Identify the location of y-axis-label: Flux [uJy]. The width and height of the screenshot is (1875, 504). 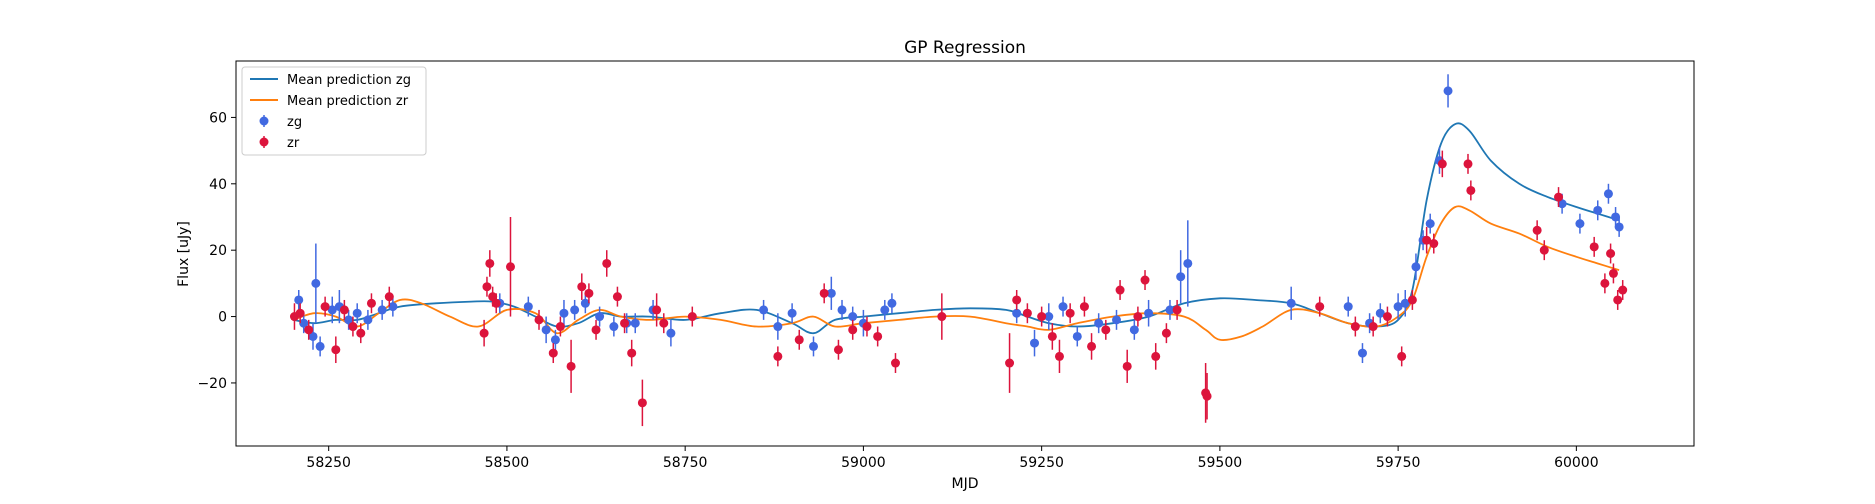
(184, 254).